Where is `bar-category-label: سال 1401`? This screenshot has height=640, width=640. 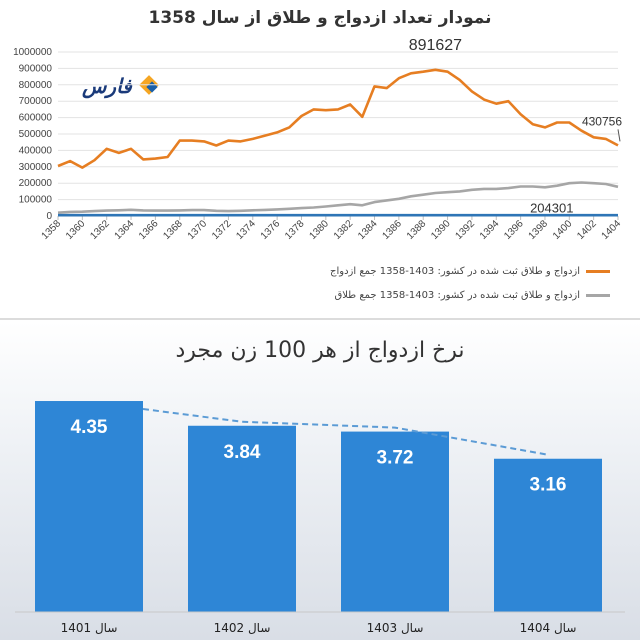 bar-category-label: سال 1401 is located at coordinates (89, 628).